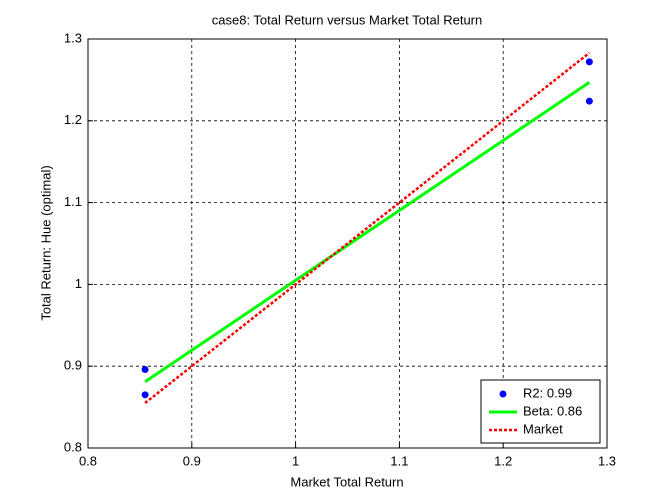 The image size is (672, 504). I want to click on legend-label: Market, so click(543, 428).